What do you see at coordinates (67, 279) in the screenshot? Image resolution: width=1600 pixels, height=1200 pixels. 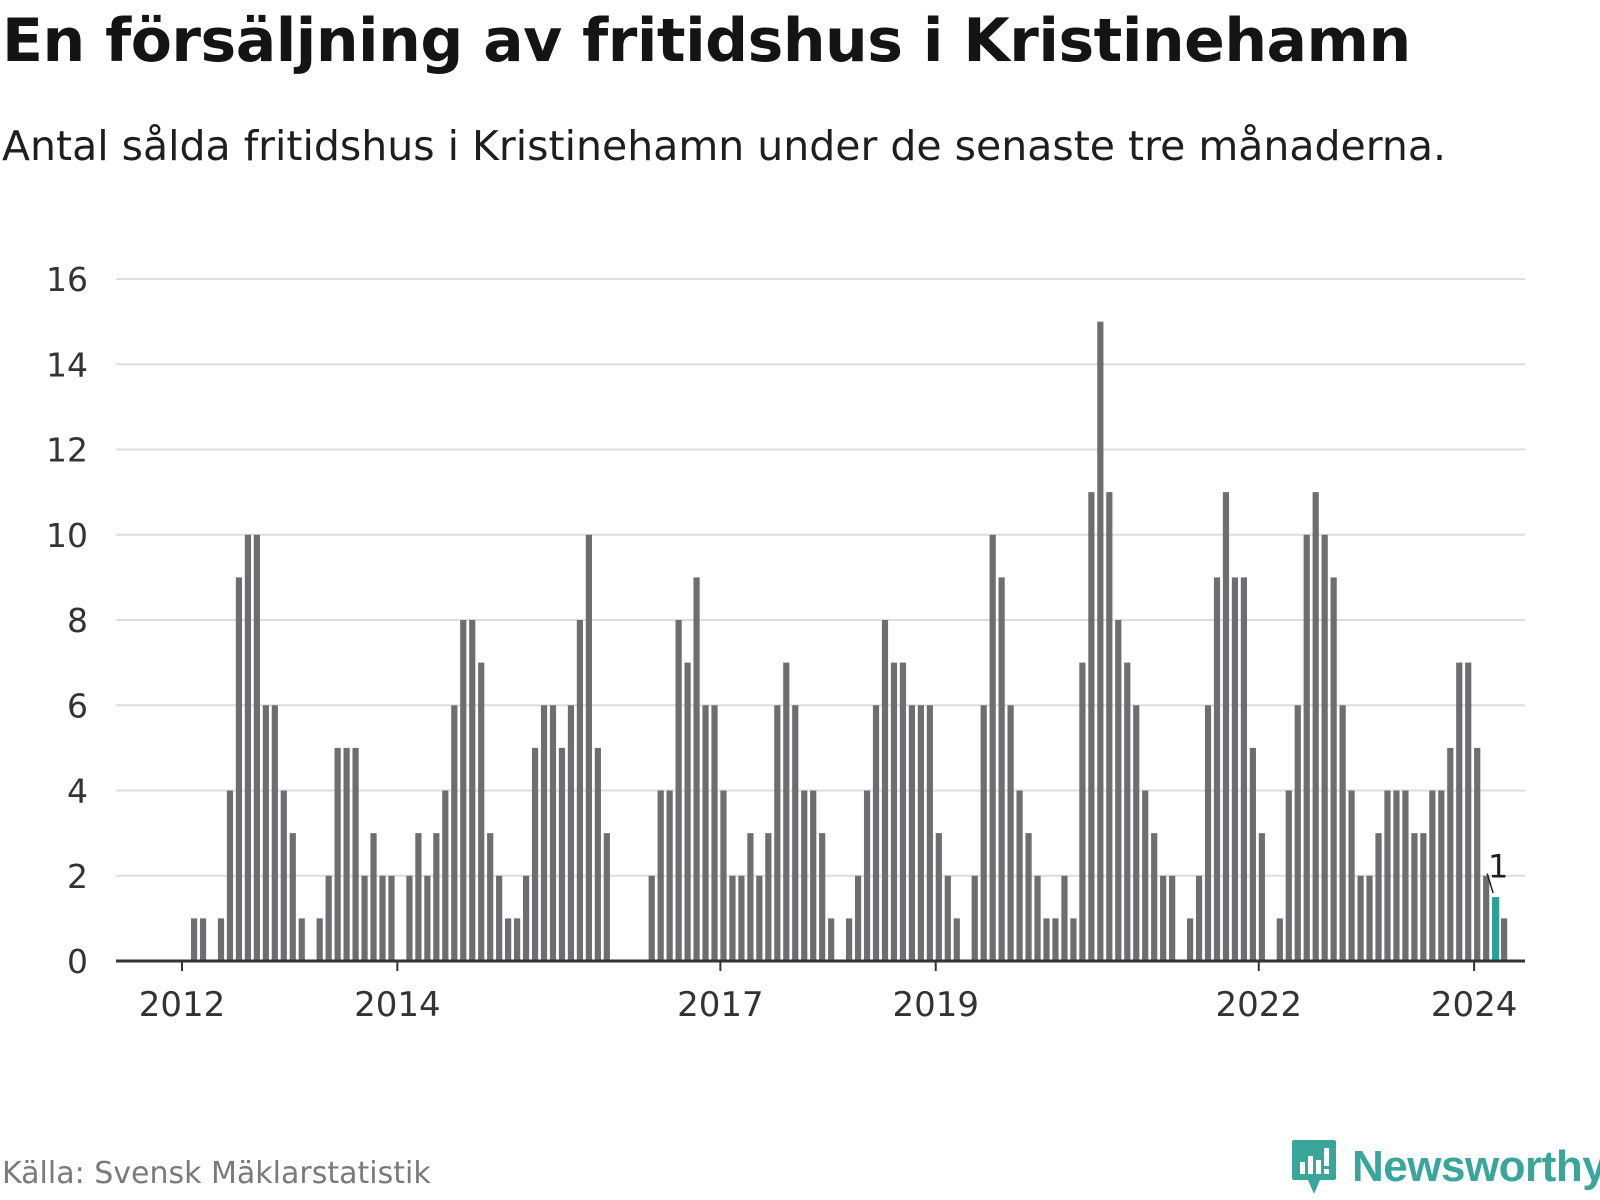 I see `y-tick-label: 16` at bounding box center [67, 279].